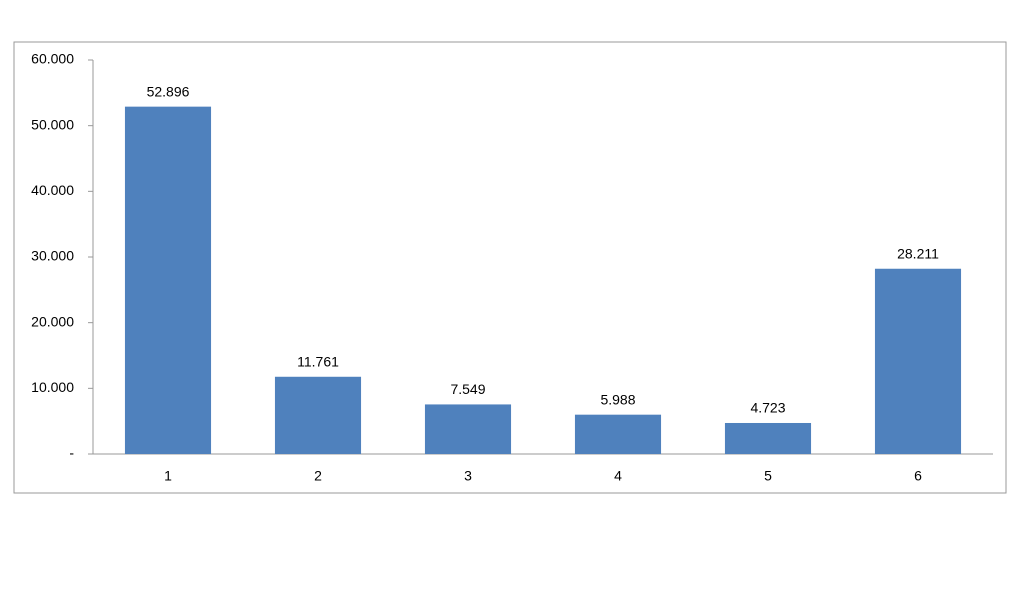 The width and height of the screenshot is (1024, 605). Describe the element at coordinates (918, 476) in the screenshot. I see `x-tick-label: 6` at that location.